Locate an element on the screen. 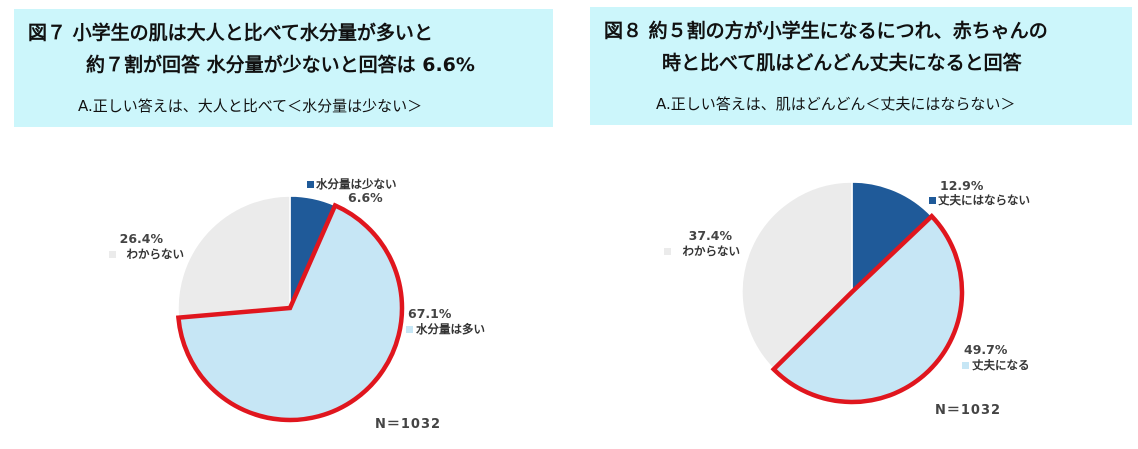 The image size is (1138, 449). pie-slice-category-label: 水分量は多い is located at coordinates (450, 329).